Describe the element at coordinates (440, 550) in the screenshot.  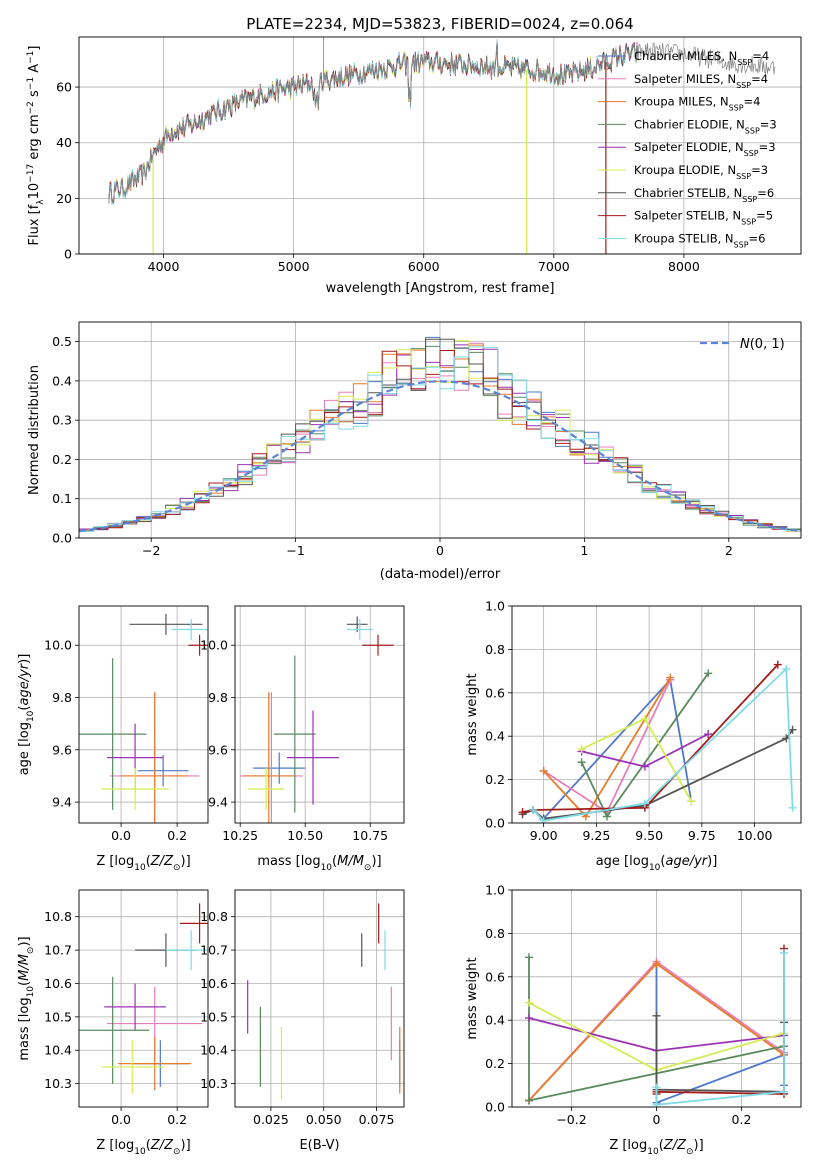
I see `x-tick-label: 0` at that location.